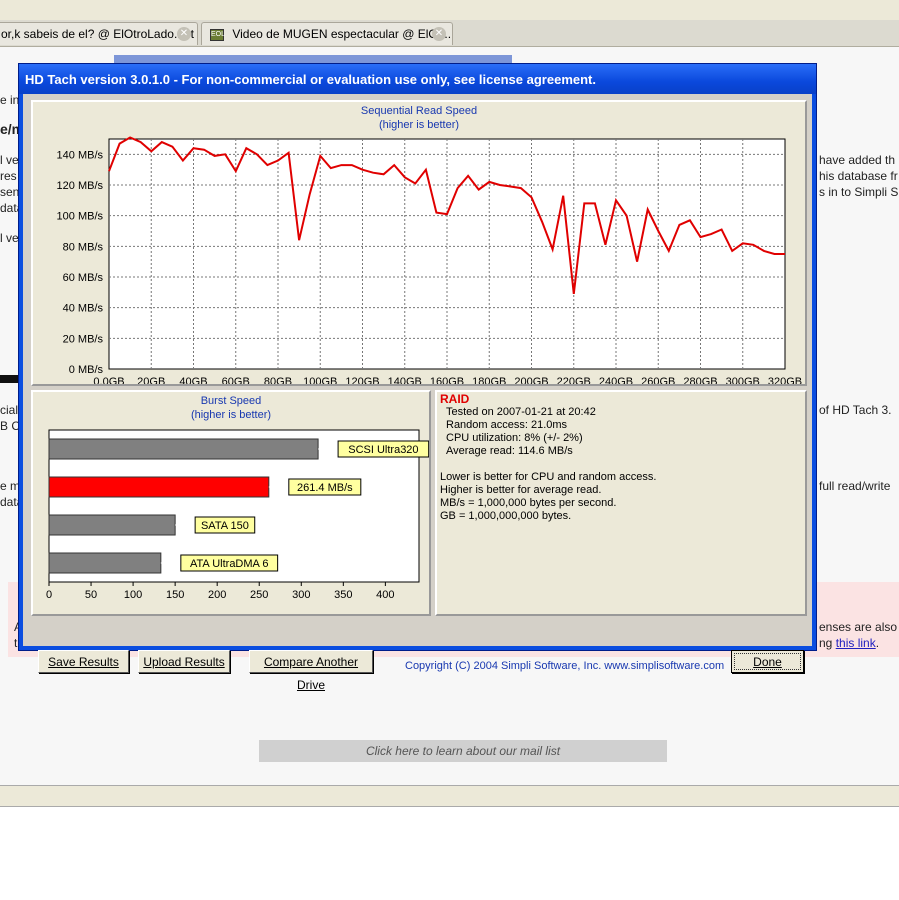  What do you see at coordinates (877, 643) in the screenshot?
I see `page-text-fragment: .` at bounding box center [877, 643].